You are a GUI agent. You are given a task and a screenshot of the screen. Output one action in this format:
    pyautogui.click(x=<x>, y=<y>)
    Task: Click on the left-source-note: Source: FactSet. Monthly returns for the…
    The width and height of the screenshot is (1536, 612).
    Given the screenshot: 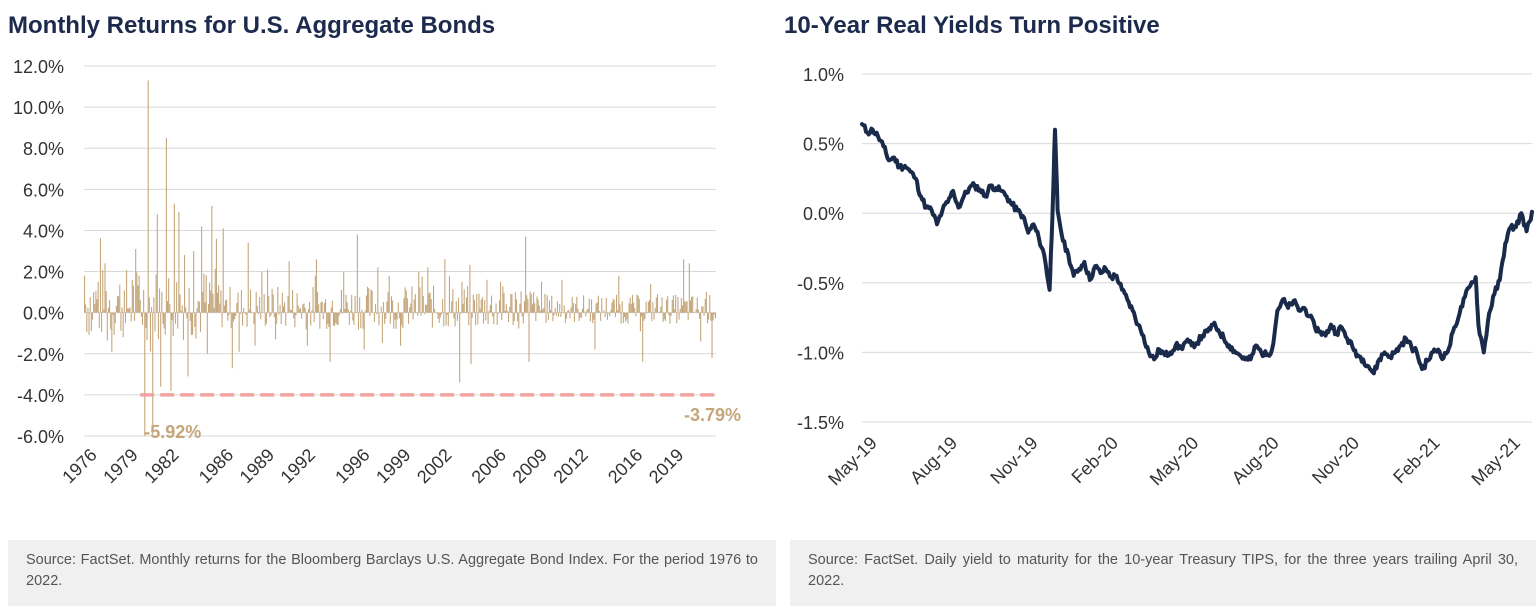 What is the action you would take?
    pyautogui.click(x=392, y=573)
    